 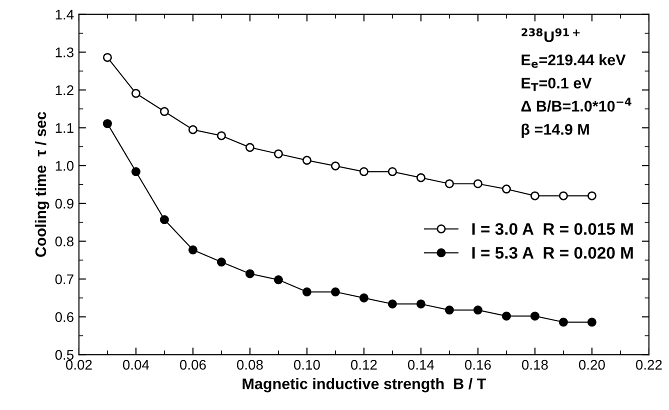 I want to click on x-tick-label: 0.12, so click(x=363, y=365).